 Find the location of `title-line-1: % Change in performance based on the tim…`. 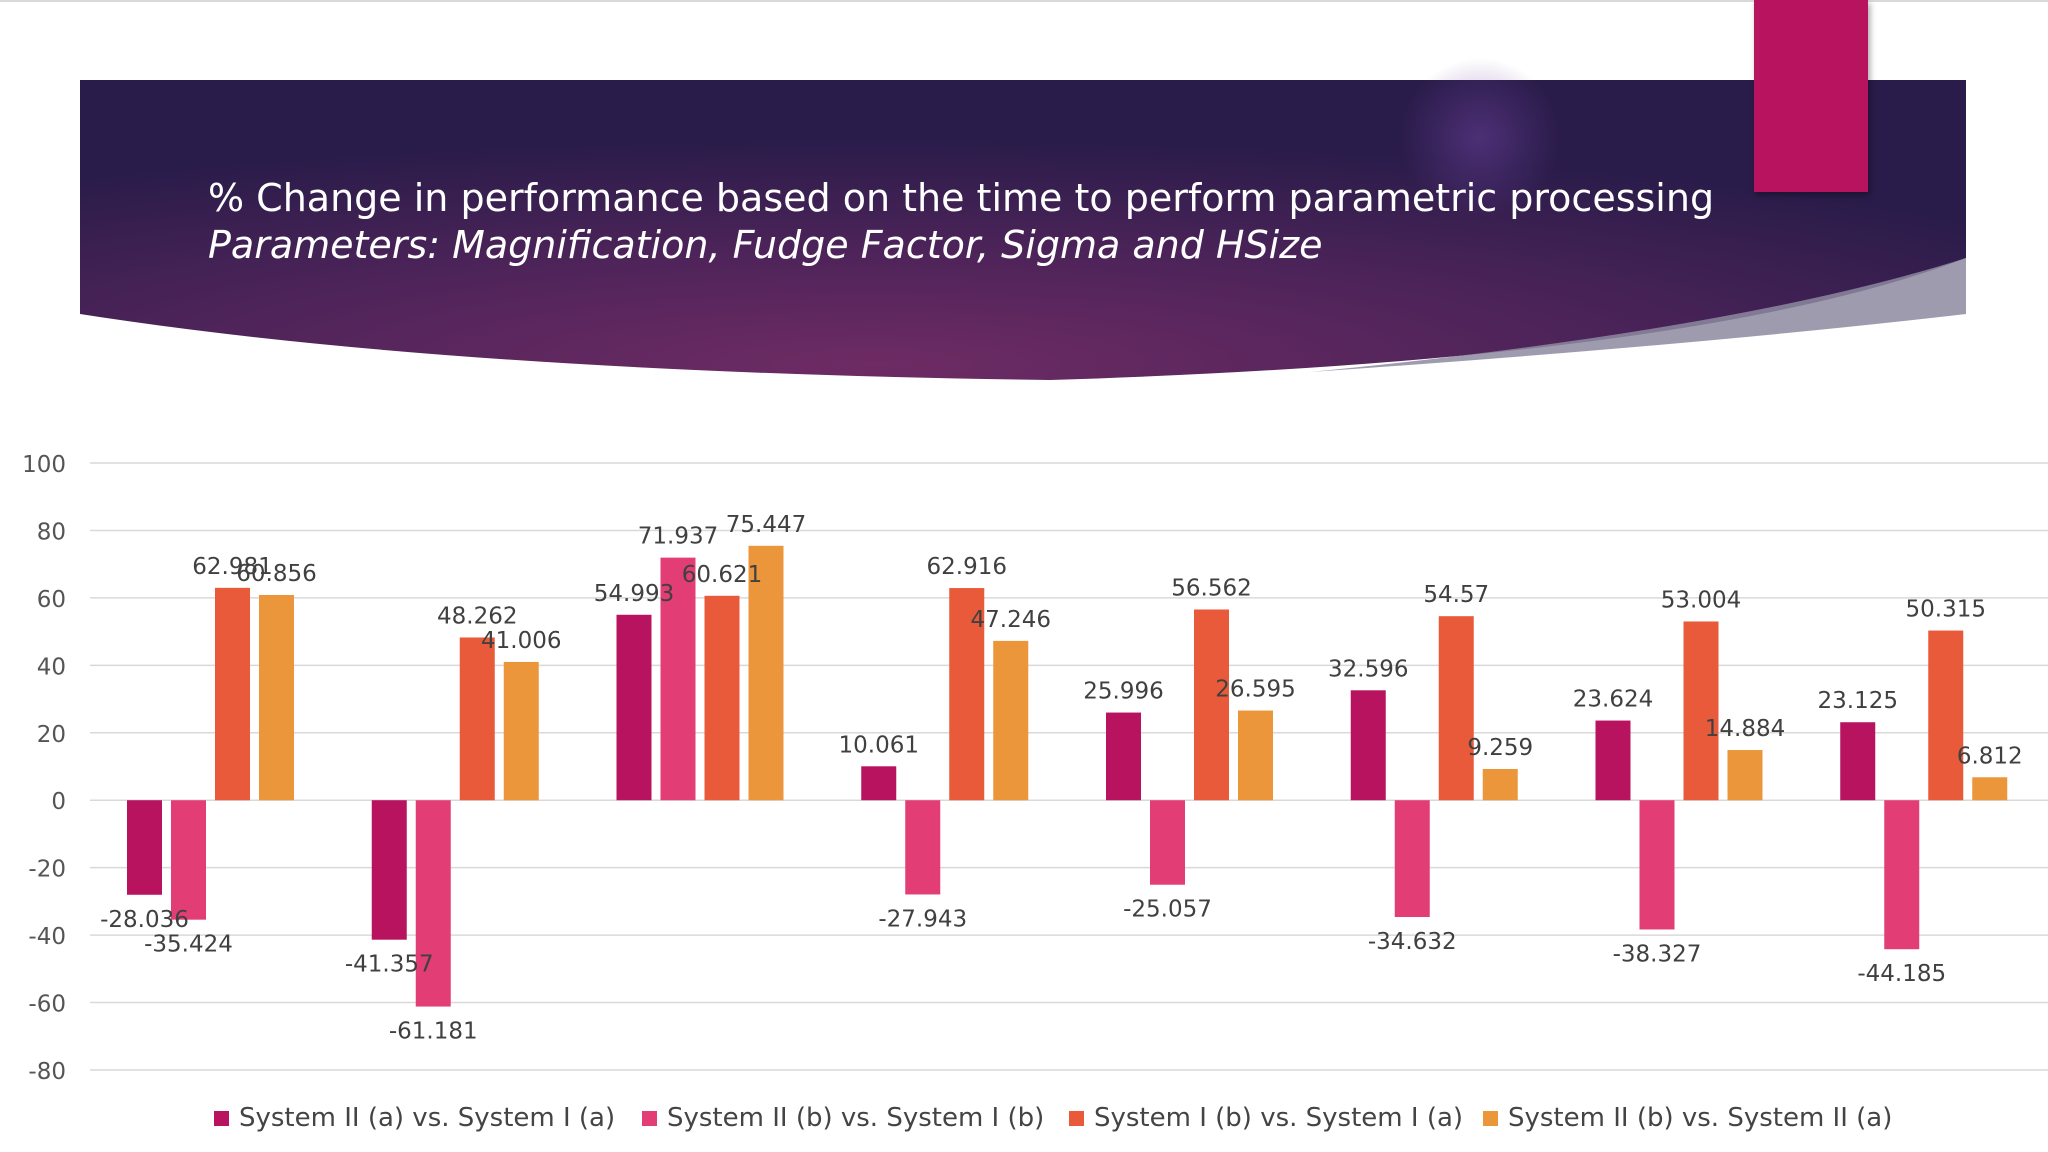

title-line-1: % Change in performance based on the tim… is located at coordinates (961, 198).